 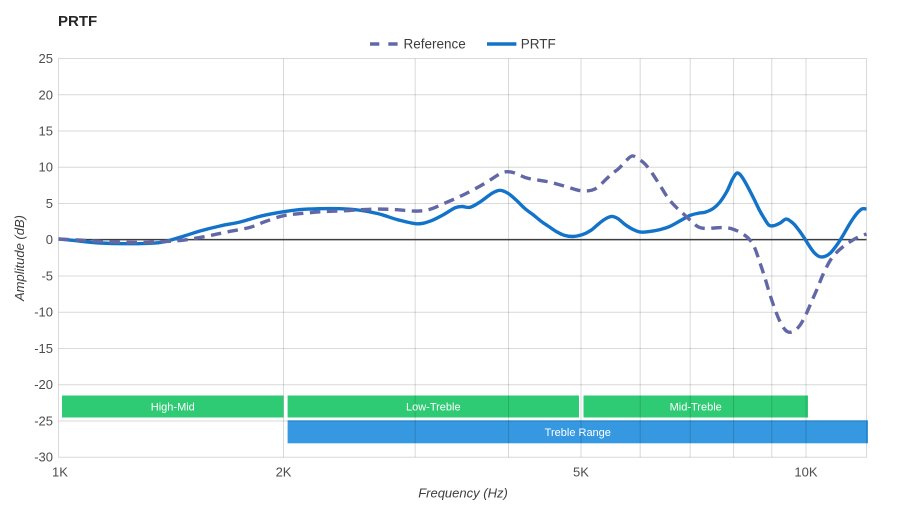 I want to click on svg-text: Mid-Treble, so click(x=696, y=408).